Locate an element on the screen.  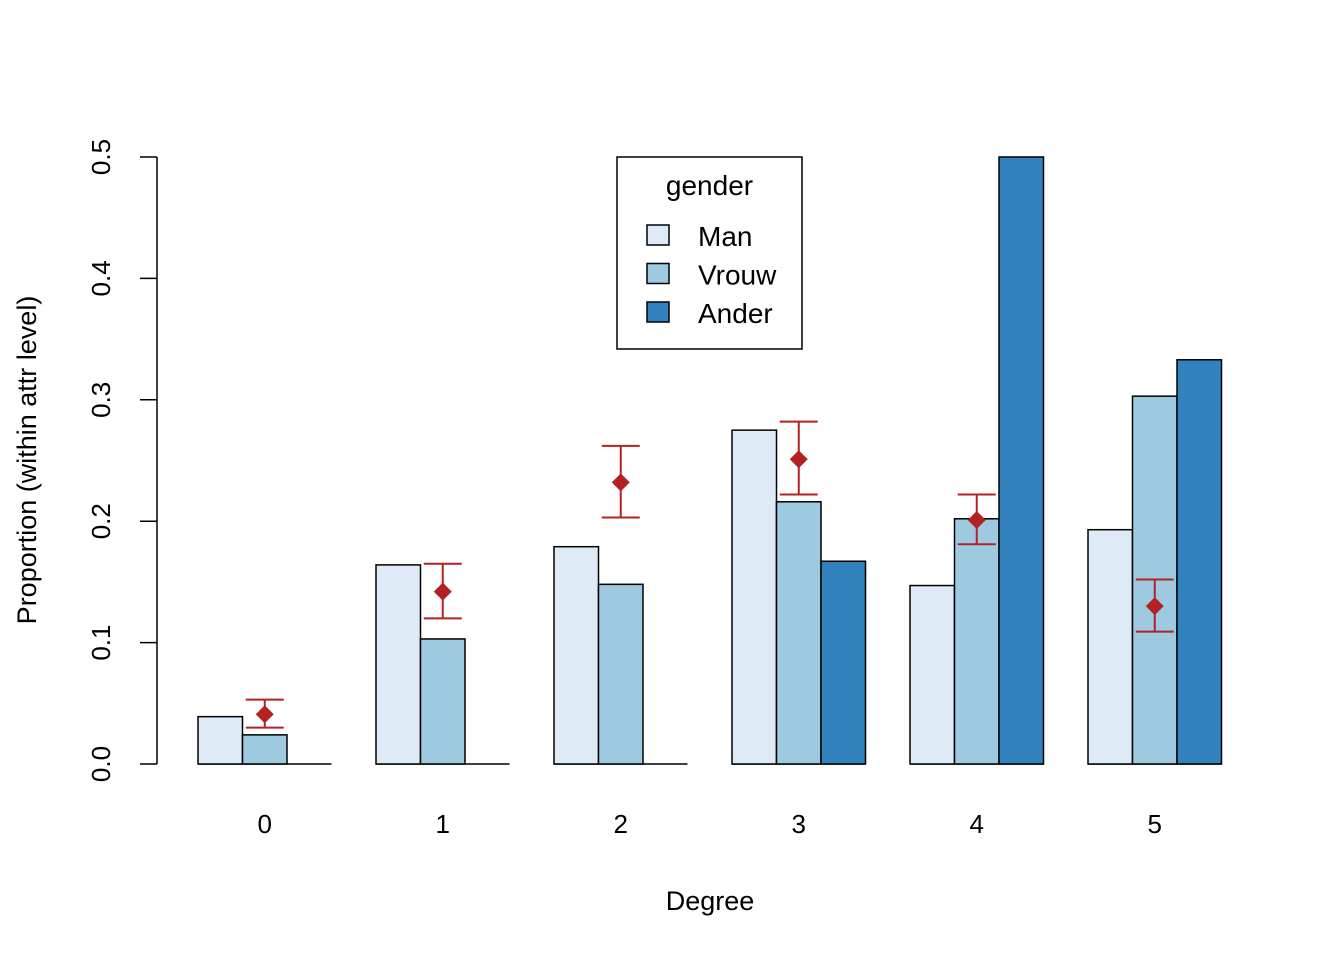
y-axis-title: Proportion (within attr level) is located at coordinates (27, 460).